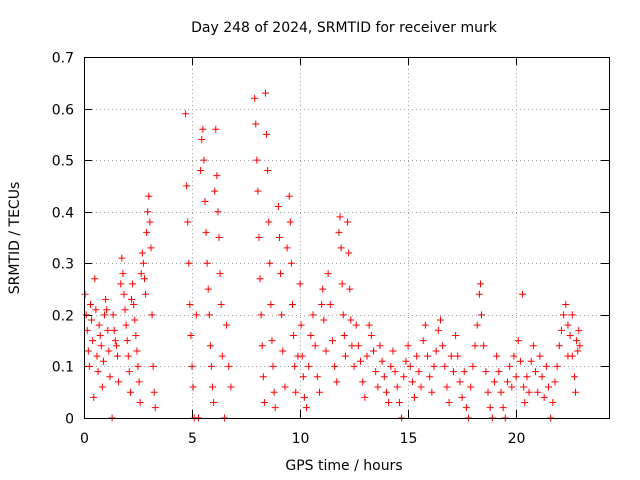 This screenshot has width=640, height=480. What do you see at coordinates (343, 466) in the screenshot?
I see `x-axis-title: GPS time / hours` at bounding box center [343, 466].